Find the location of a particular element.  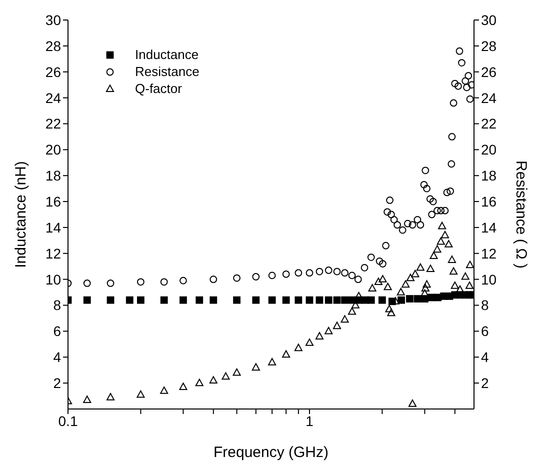

y2-tick-label: 4 is located at coordinates (485, 357).